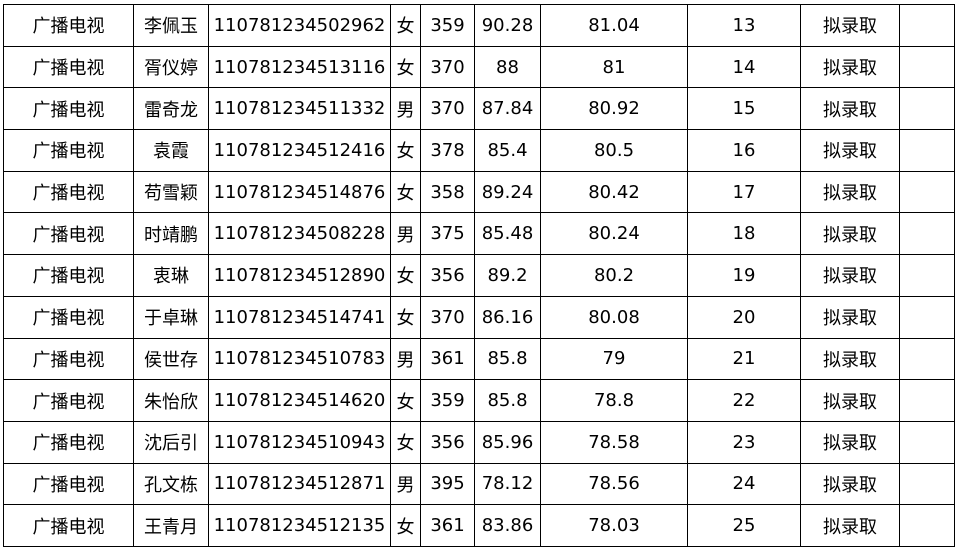 The width and height of the screenshot is (955, 557). I want to click on name-cell: 衷琳, so click(171, 275).